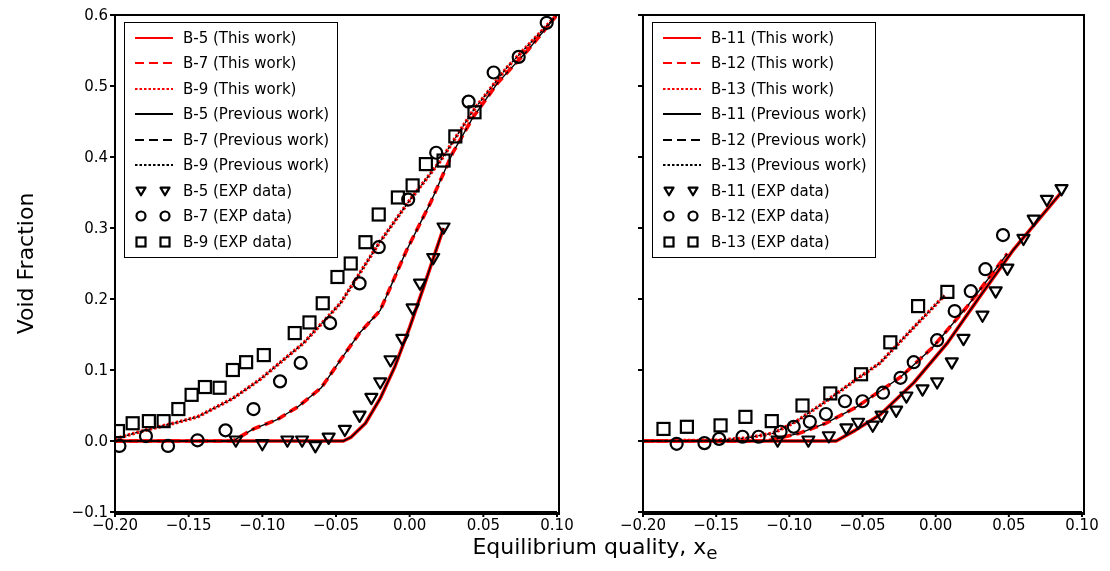 This screenshot has height=571, width=1110. What do you see at coordinates (789, 139) in the screenshot?
I see `legend-label: B-12 (Previous work)` at bounding box center [789, 139].